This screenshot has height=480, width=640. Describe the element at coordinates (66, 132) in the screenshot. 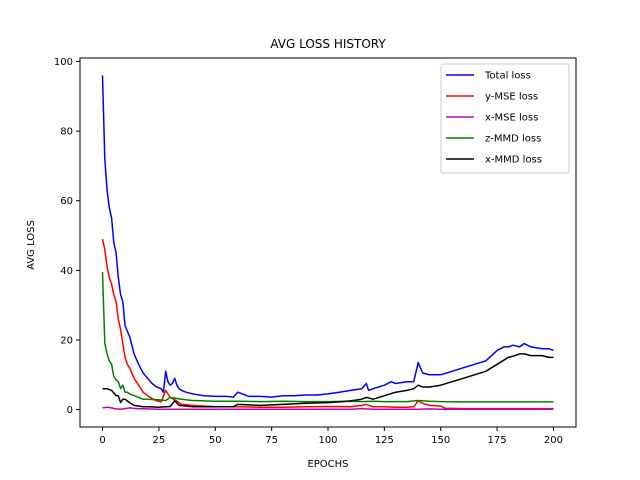

I see `y-tick-label: 80` at that location.